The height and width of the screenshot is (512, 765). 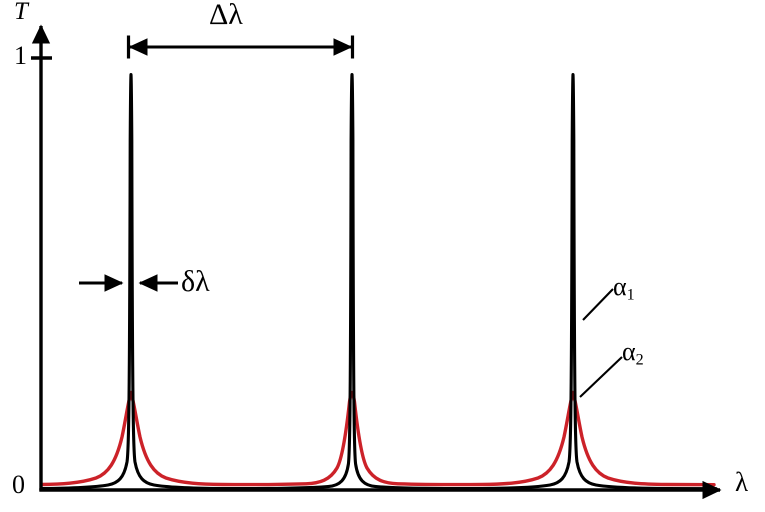 I want to click on alpha2-symbol: α, so click(x=629, y=351).